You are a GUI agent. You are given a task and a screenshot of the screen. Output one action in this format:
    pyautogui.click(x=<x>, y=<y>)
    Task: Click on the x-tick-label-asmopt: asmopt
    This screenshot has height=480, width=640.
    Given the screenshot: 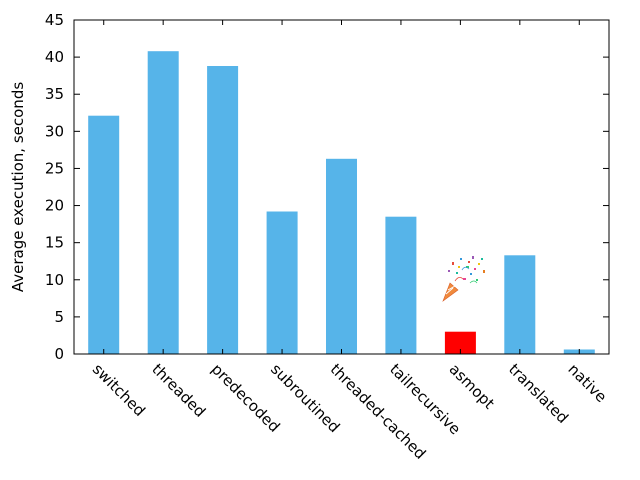 What is the action you would take?
    pyautogui.click(x=472, y=386)
    